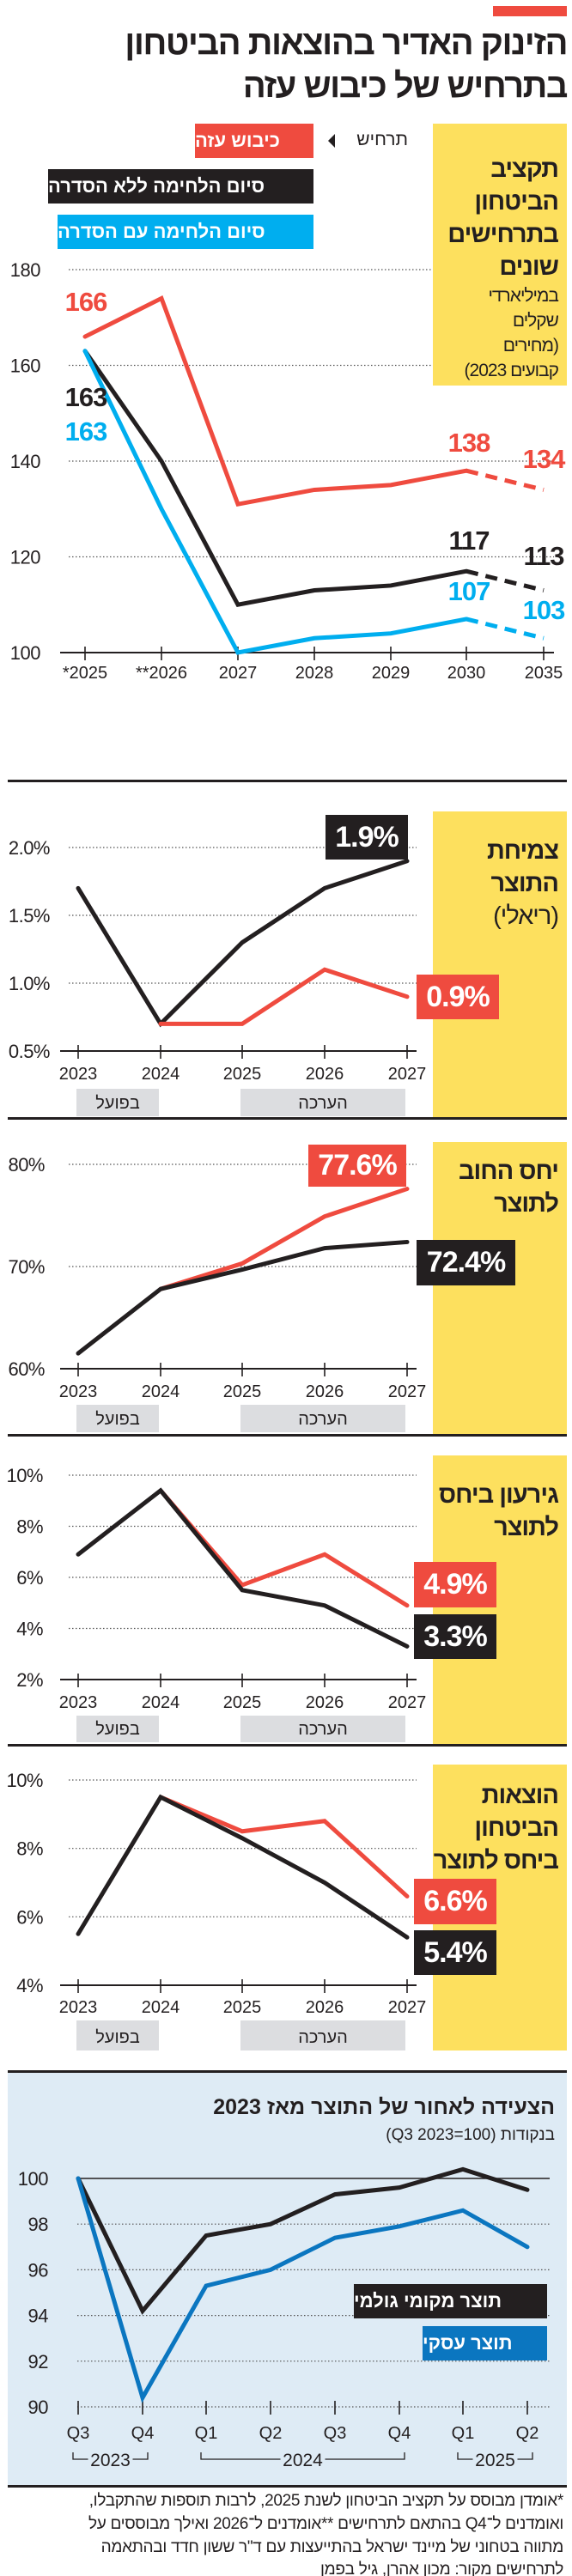 The height and width of the screenshot is (2576, 572). Describe the element at coordinates (524, 169) in the screenshot. I see `chart1-title-line: תקציב` at that location.